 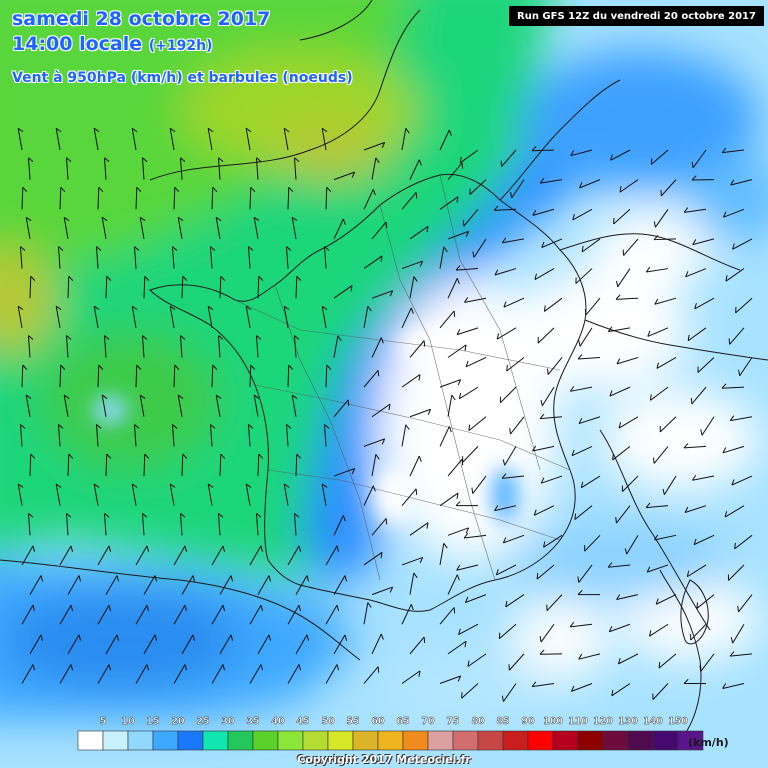 I want to click on legend-value-label: 45, so click(x=302, y=721).